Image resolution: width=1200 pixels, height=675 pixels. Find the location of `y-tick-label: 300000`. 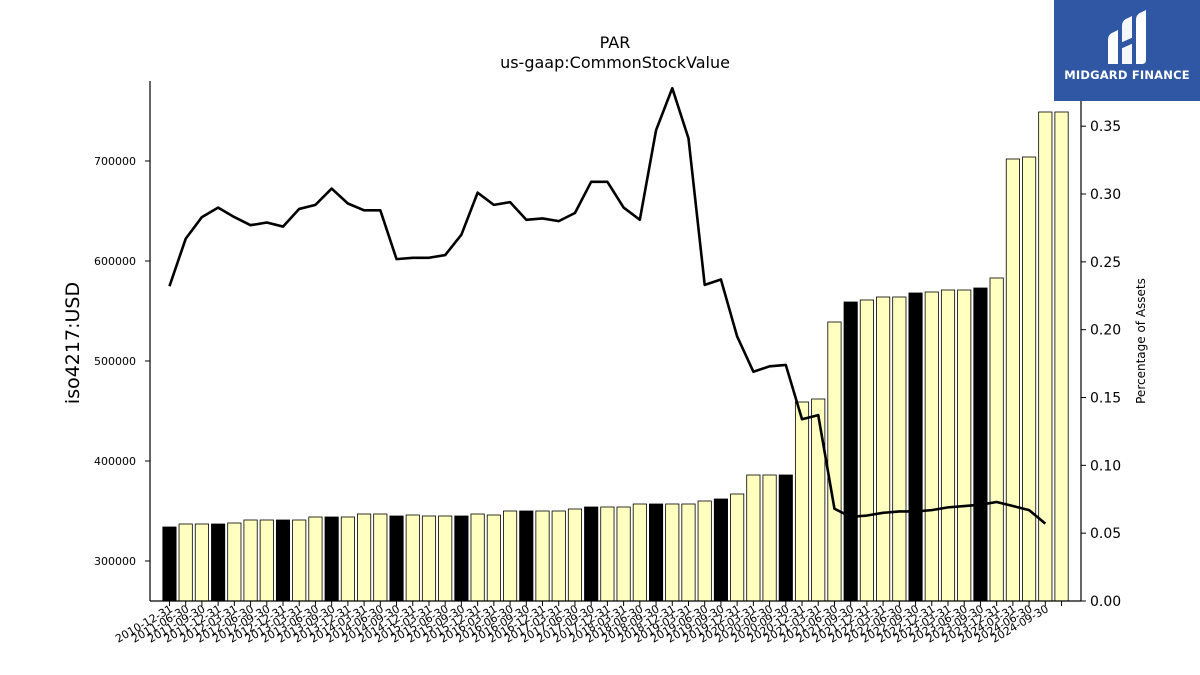

y-tick-label: 300000 is located at coordinates (115, 561).